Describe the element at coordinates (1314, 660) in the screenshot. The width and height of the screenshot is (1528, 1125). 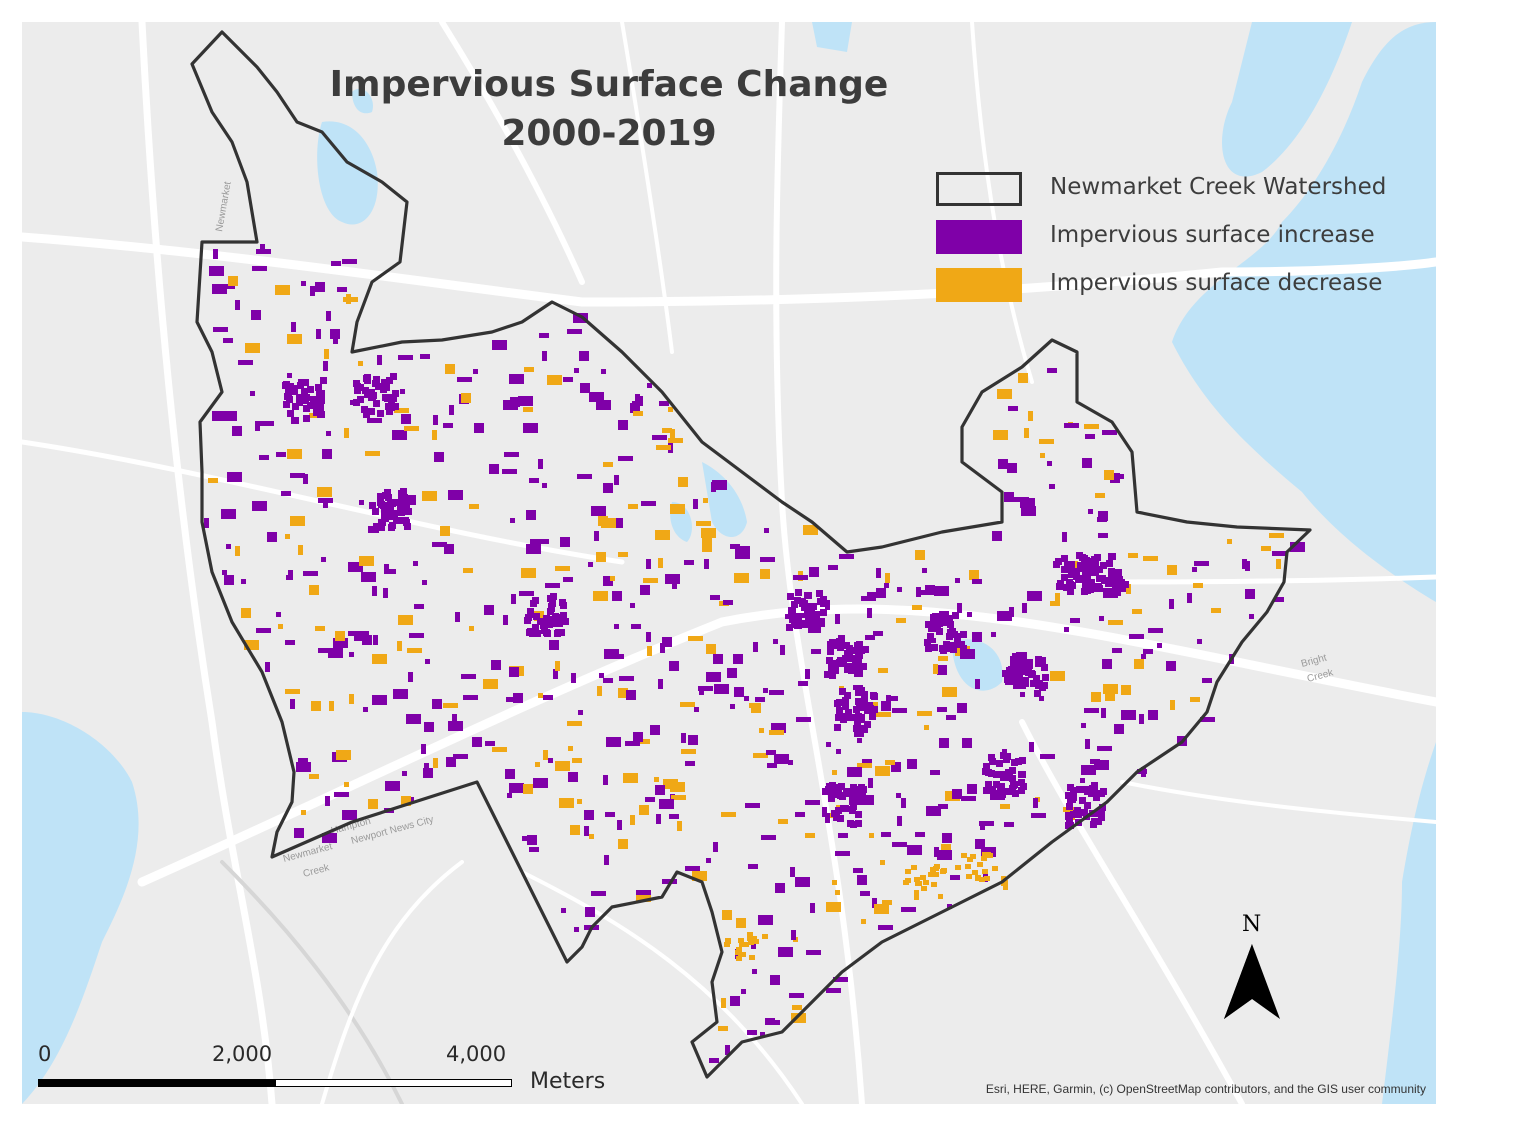
I see `basemap-label: Bright` at that location.